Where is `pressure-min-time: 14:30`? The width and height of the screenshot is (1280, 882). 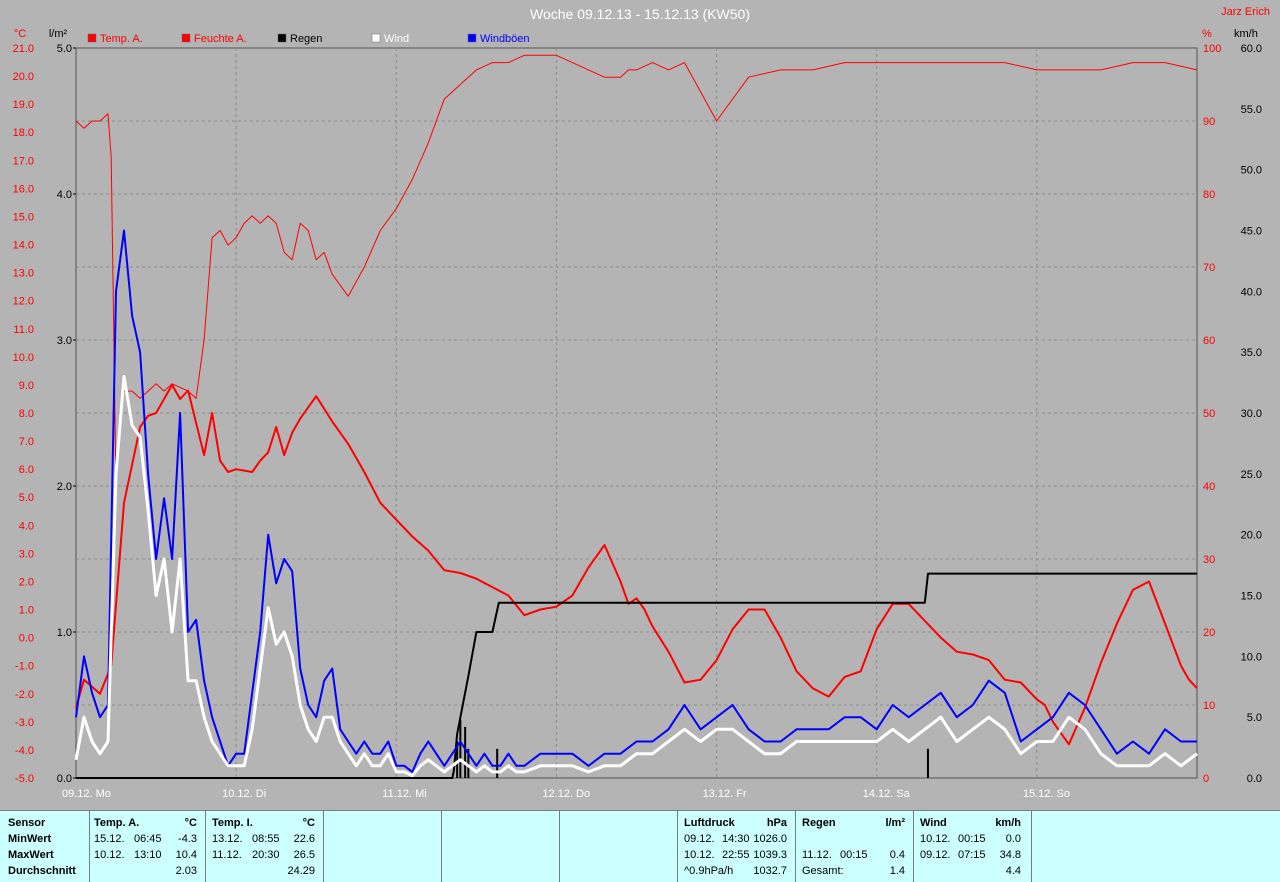 pressure-min-time: 14:30 is located at coordinates (736, 839).